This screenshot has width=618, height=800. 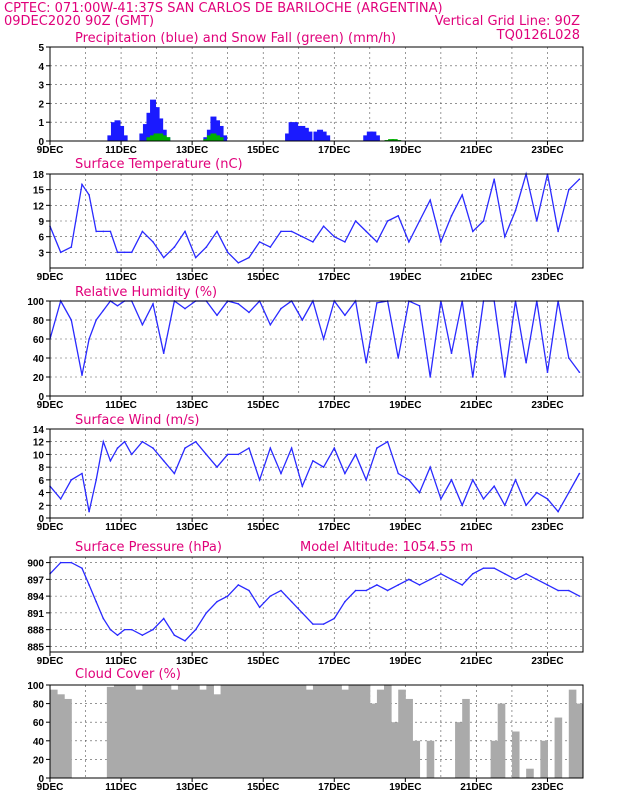 What do you see at coordinates (263, 405) in the screenshot?
I see `x-tick-label: 15DEC` at bounding box center [263, 405].